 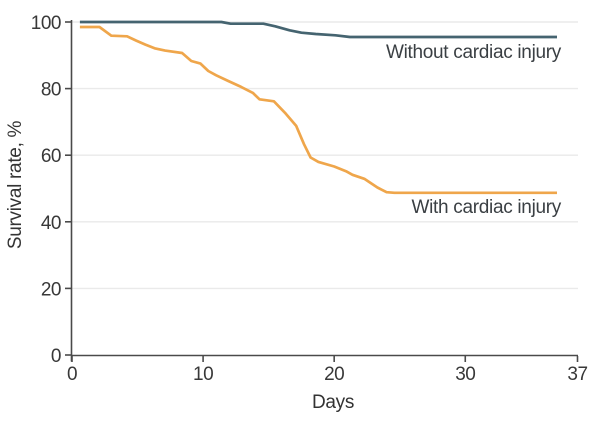 What do you see at coordinates (334, 374) in the screenshot?
I see `x-tick-label-20: 20` at bounding box center [334, 374].